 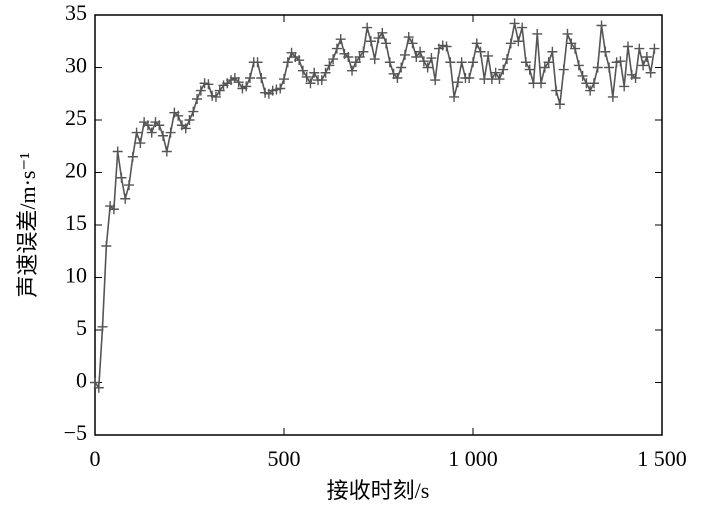 What do you see at coordinates (76, 65) in the screenshot?
I see `y-tick-label: 30` at bounding box center [76, 65].